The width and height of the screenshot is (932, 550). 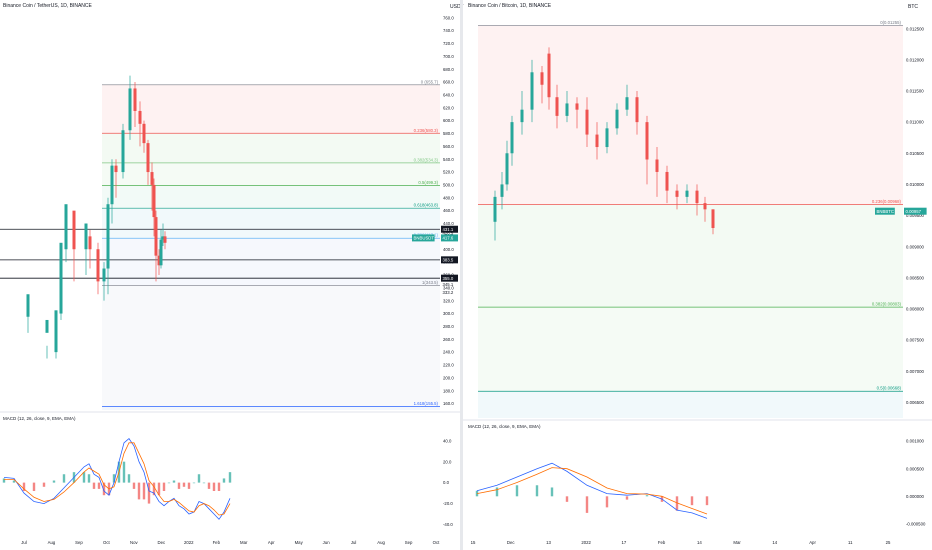 I want to click on price-label: BNBUSDT, so click(x=424, y=238).